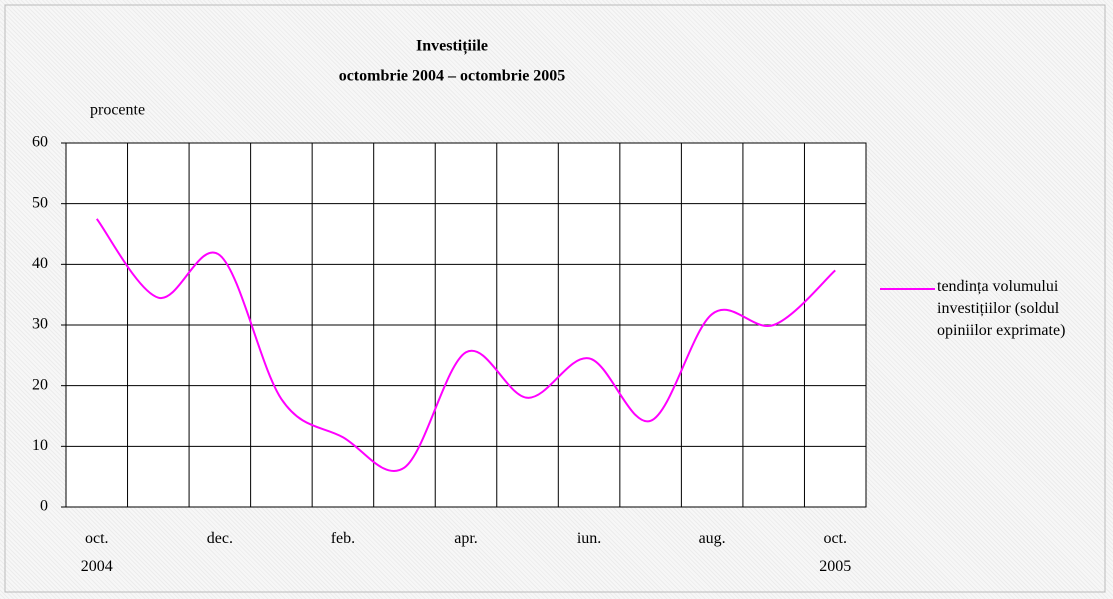 This screenshot has height=599, width=1113. What do you see at coordinates (452, 47) in the screenshot?
I see `chart-title: Investițiile` at bounding box center [452, 47].